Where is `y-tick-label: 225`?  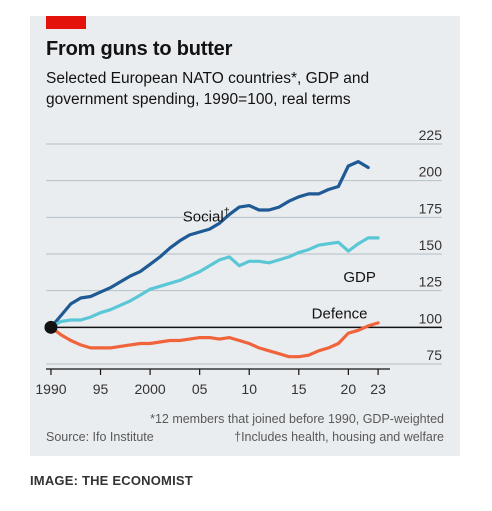
y-tick-label: 225 is located at coordinates (431, 135).